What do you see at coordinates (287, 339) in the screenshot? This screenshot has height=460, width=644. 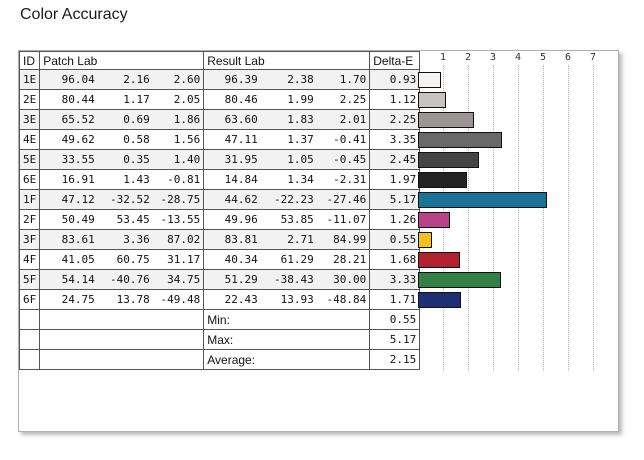 I see `summary-label: Max:` at bounding box center [287, 339].